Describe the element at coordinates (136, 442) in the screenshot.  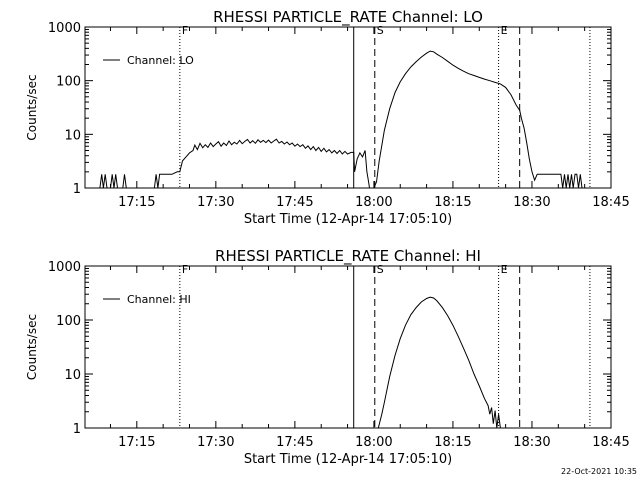
I see `chart1-x-tick-label: 17:15` at that location.